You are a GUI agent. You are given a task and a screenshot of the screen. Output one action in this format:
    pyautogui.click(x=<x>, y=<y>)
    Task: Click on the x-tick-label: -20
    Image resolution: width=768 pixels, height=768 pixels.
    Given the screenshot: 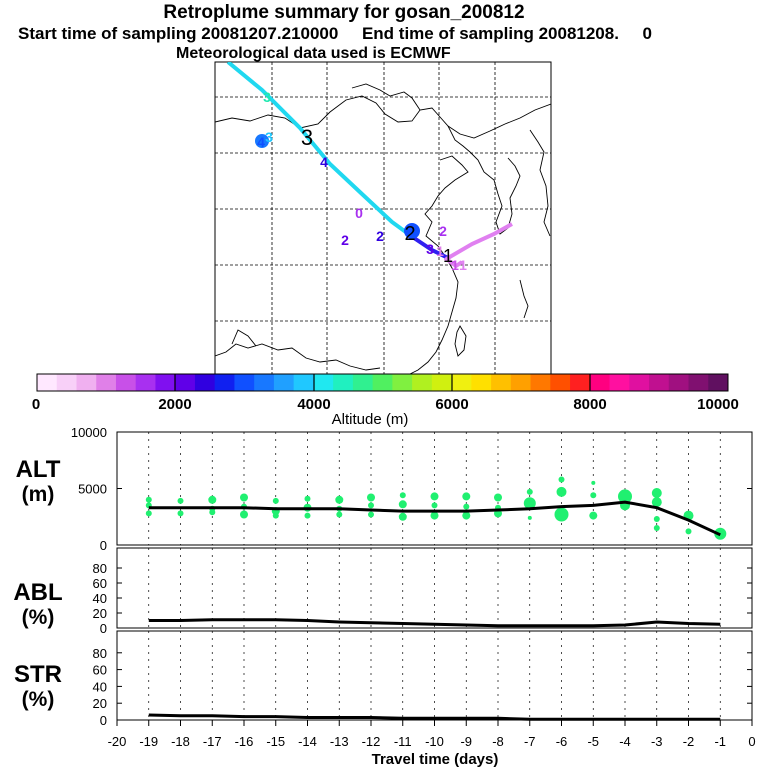 What is the action you would take?
    pyautogui.click(x=117, y=741)
    